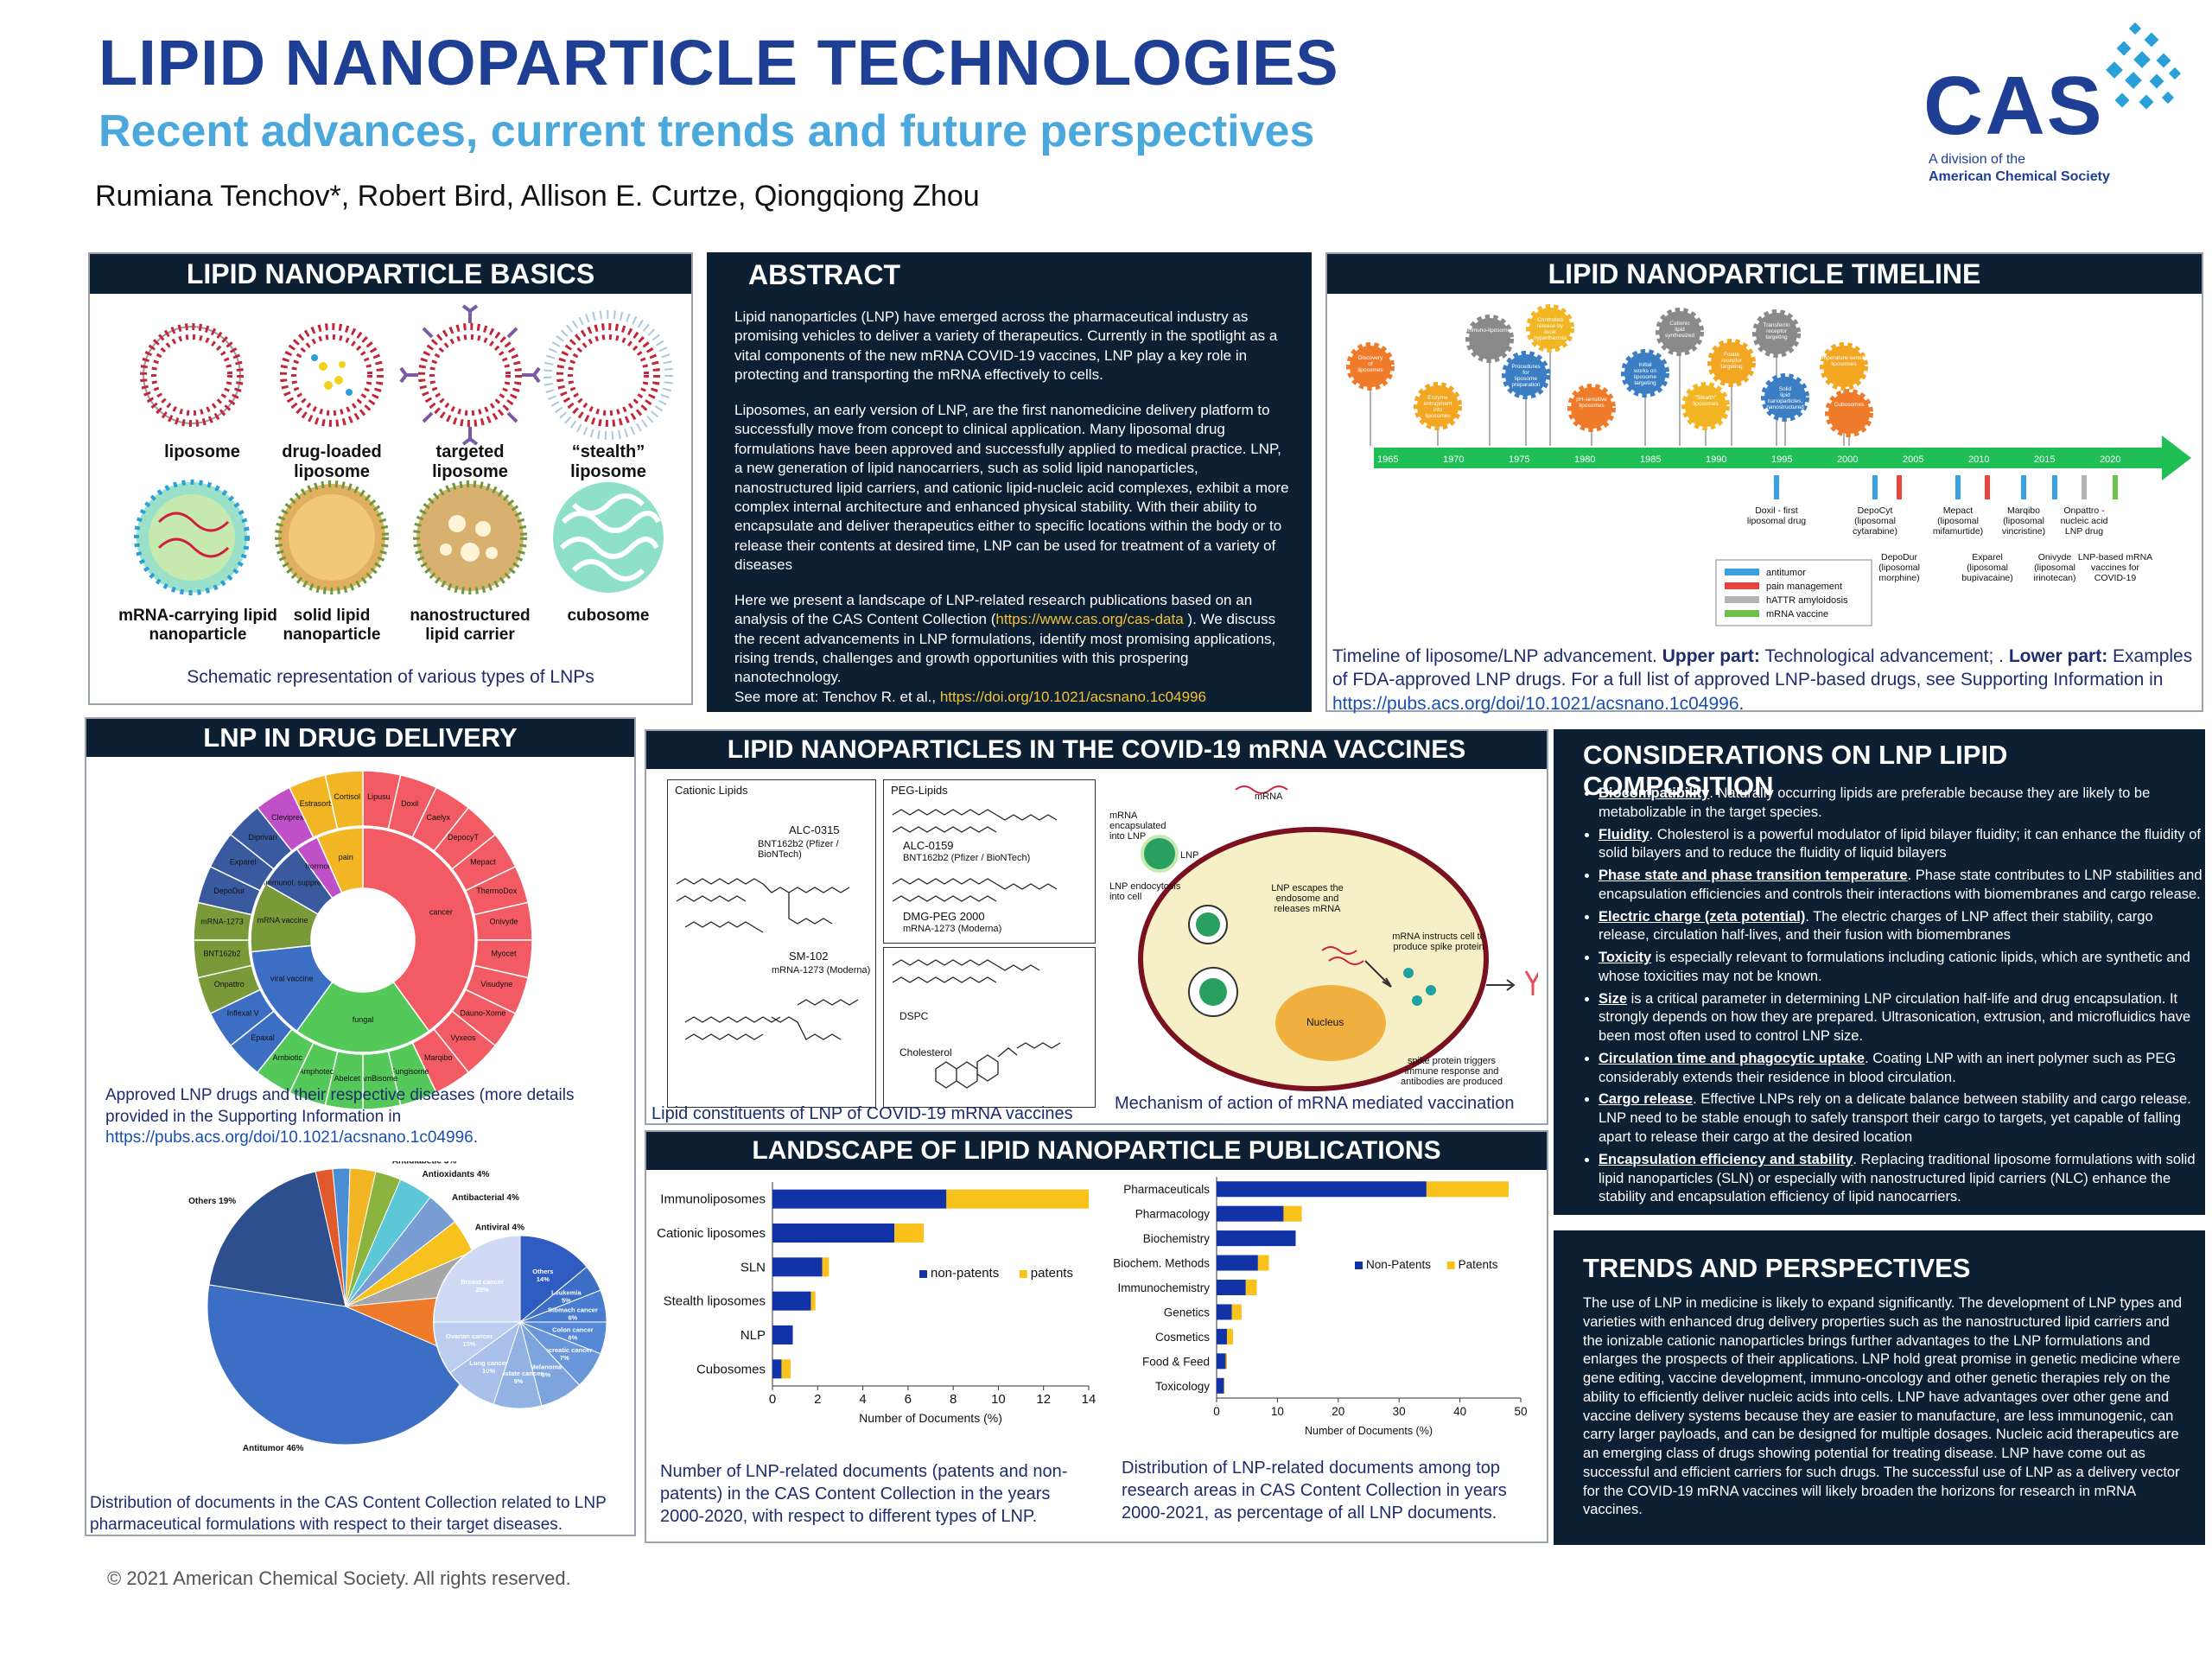 This screenshot has height=1659, width=2212. What do you see at coordinates (990, 1027) in the screenshot?
I see `dspc-chol-box: DSPC Cholesterol` at bounding box center [990, 1027].